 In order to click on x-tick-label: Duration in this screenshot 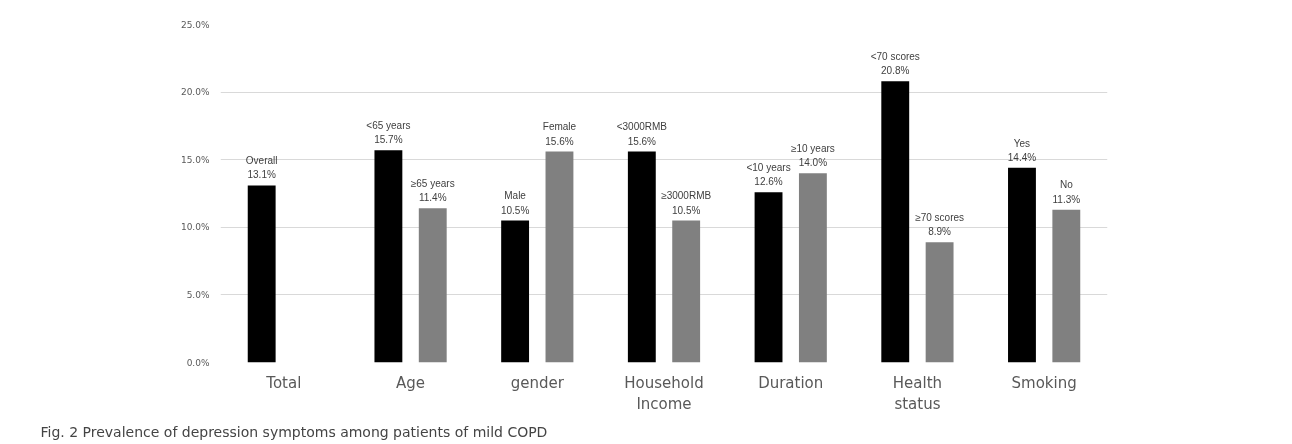, I will do `click(791, 382)`.